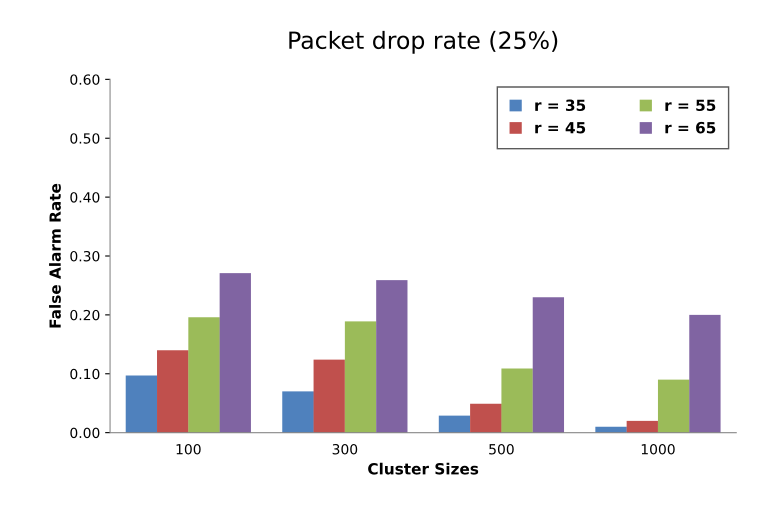  I want to click on legend-label: r = 45, so click(560, 128).